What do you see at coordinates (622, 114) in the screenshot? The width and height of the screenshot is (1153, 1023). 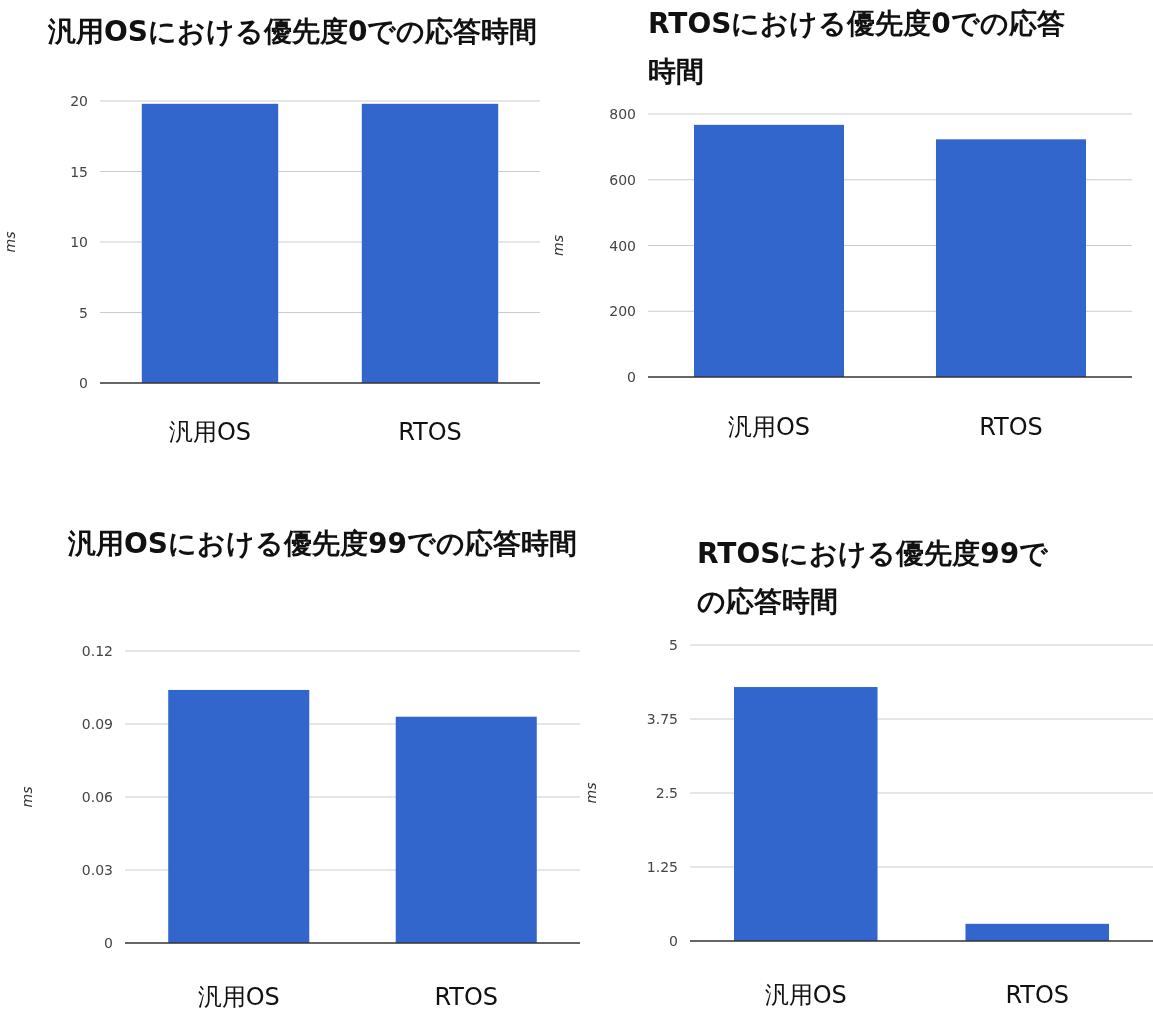 I see `y-tick-label: 800` at bounding box center [622, 114].